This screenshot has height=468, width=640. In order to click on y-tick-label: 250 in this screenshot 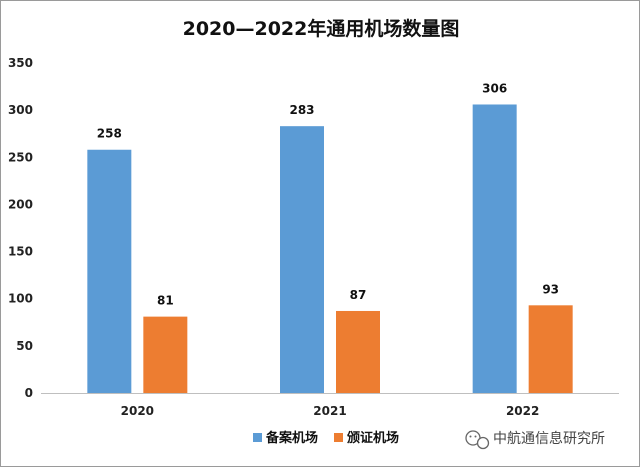, I will do `click(20, 157)`.